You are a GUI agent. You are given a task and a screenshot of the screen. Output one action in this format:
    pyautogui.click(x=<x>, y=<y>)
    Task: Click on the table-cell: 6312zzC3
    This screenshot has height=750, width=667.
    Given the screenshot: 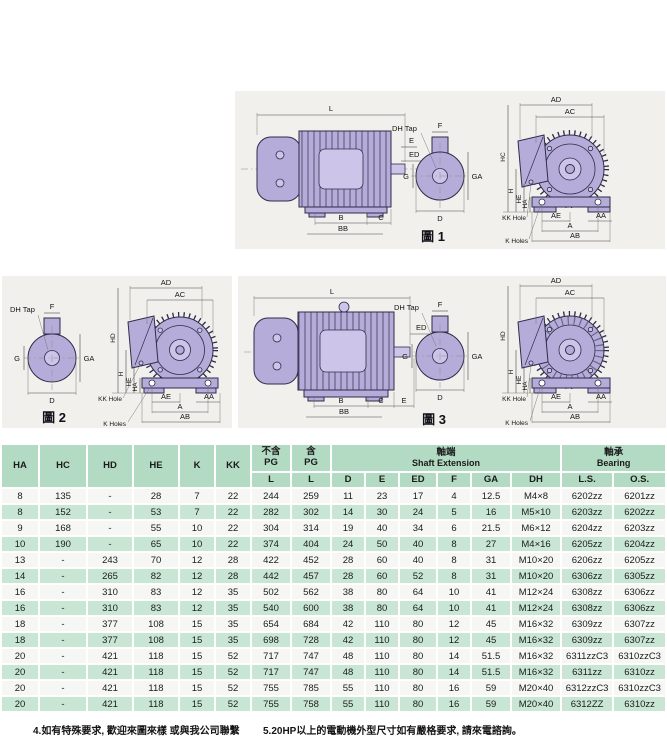 What is the action you would take?
    pyautogui.click(x=587, y=688)
    